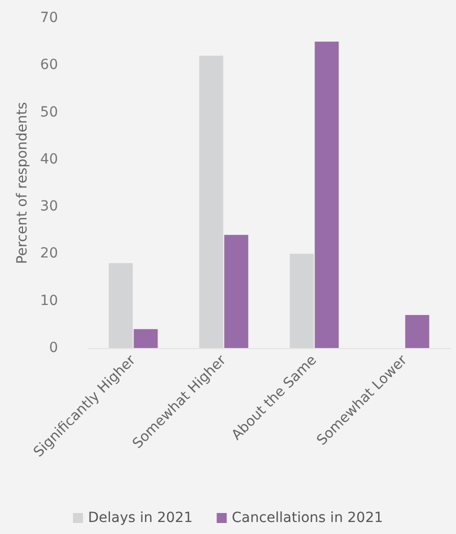  What do you see at coordinates (49, 206) in the screenshot?
I see `y-tick-label: 30` at bounding box center [49, 206].